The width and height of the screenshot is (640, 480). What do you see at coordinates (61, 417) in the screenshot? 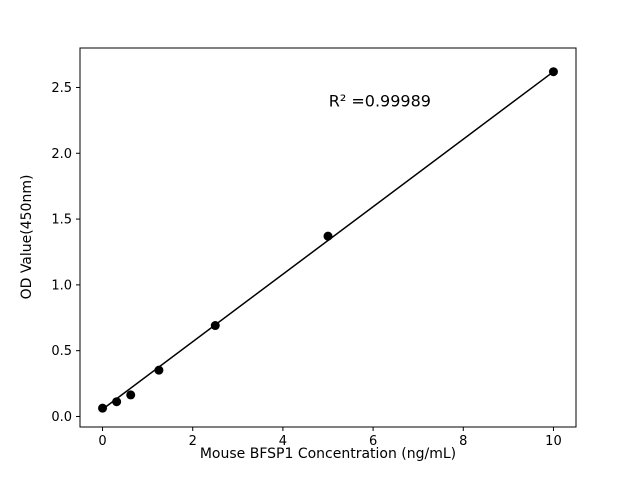
I see `y-tick-label: 0.0` at bounding box center [61, 417].